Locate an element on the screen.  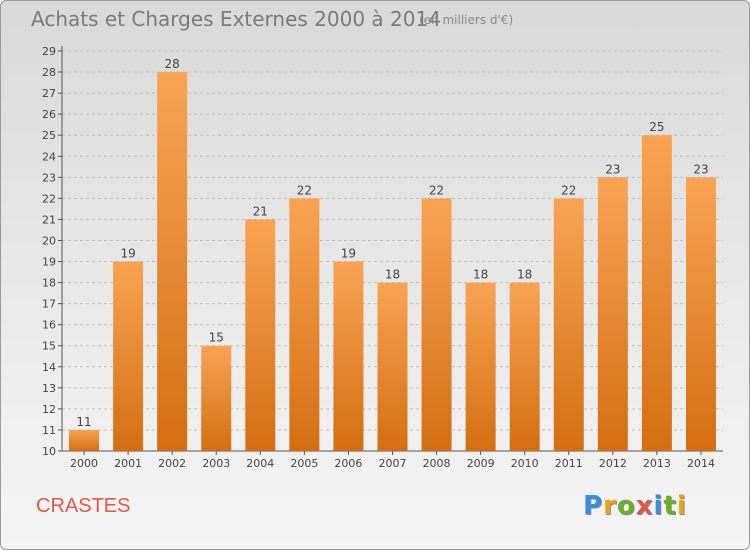
logo-letter: o is located at coordinates (626, 506).